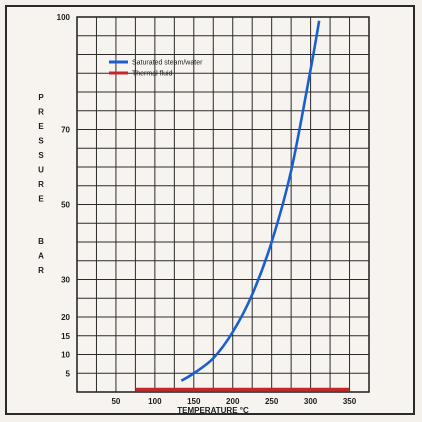 Image resolution: width=422 pixels, height=422 pixels. I want to click on y-tick-label: 70, so click(65, 130).